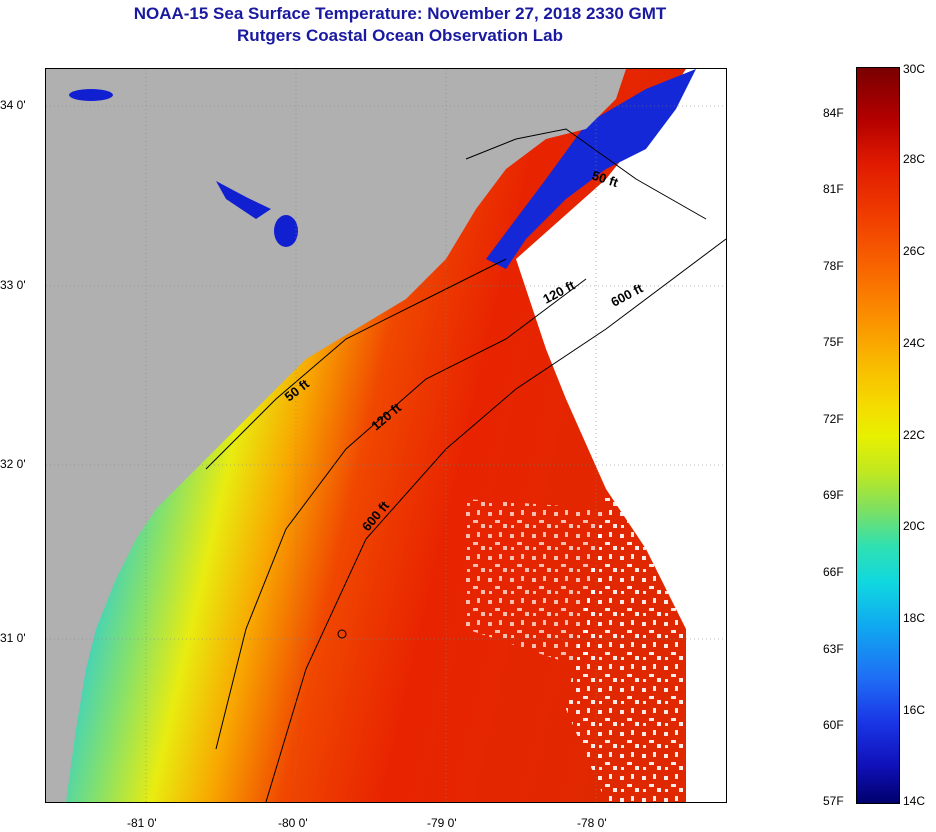 The width and height of the screenshot is (936, 832). Describe the element at coordinates (914, 526) in the screenshot. I see `legend-label-20c: 20C` at that location.